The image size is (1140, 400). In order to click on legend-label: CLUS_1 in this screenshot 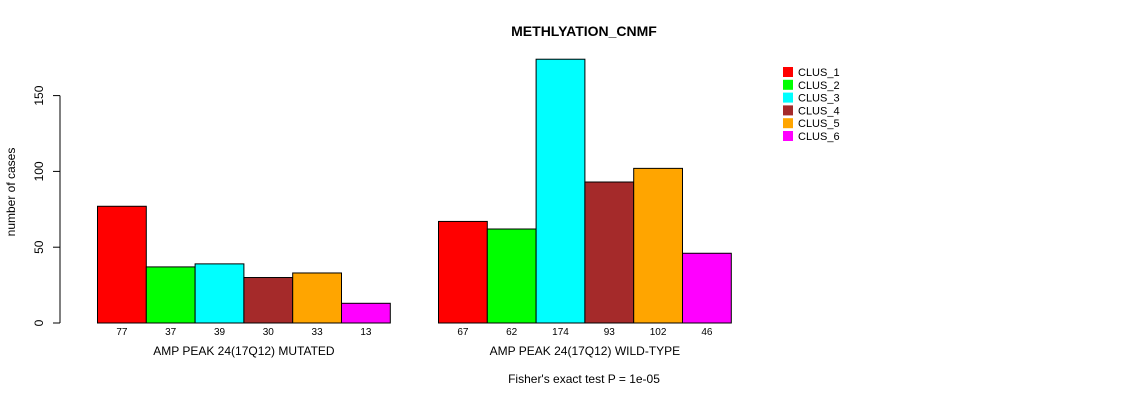, I will do `click(819, 73)`.